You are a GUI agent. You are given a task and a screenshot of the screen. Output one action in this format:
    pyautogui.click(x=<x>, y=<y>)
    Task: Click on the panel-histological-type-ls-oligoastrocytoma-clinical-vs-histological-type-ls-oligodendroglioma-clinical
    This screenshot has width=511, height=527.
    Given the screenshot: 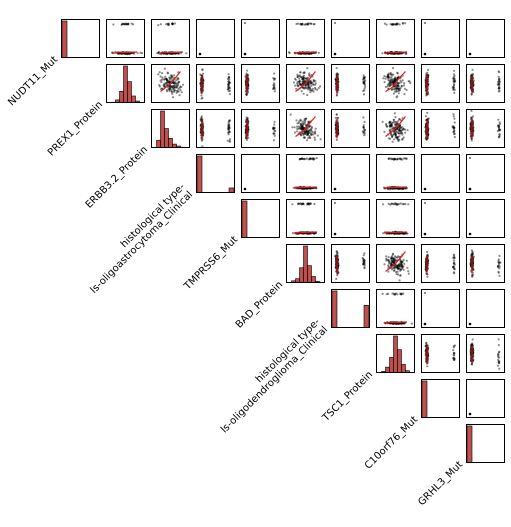 What is the action you would take?
    pyautogui.click(x=350, y=173)
    